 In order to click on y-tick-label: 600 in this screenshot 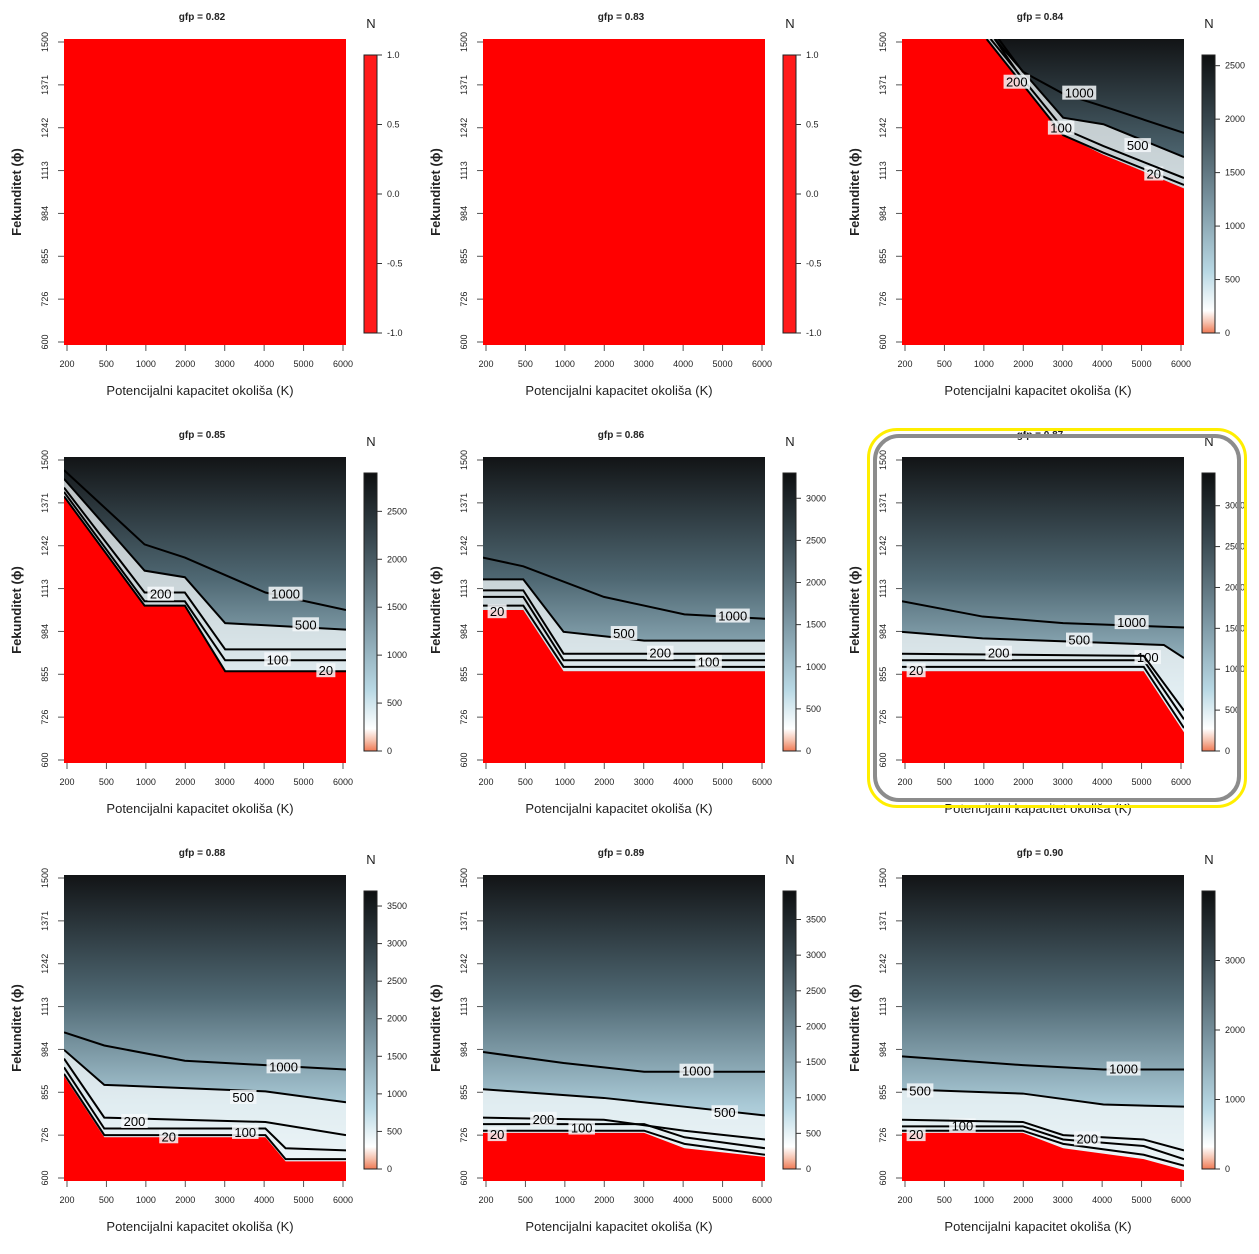, I will do `click(45, 759)`.